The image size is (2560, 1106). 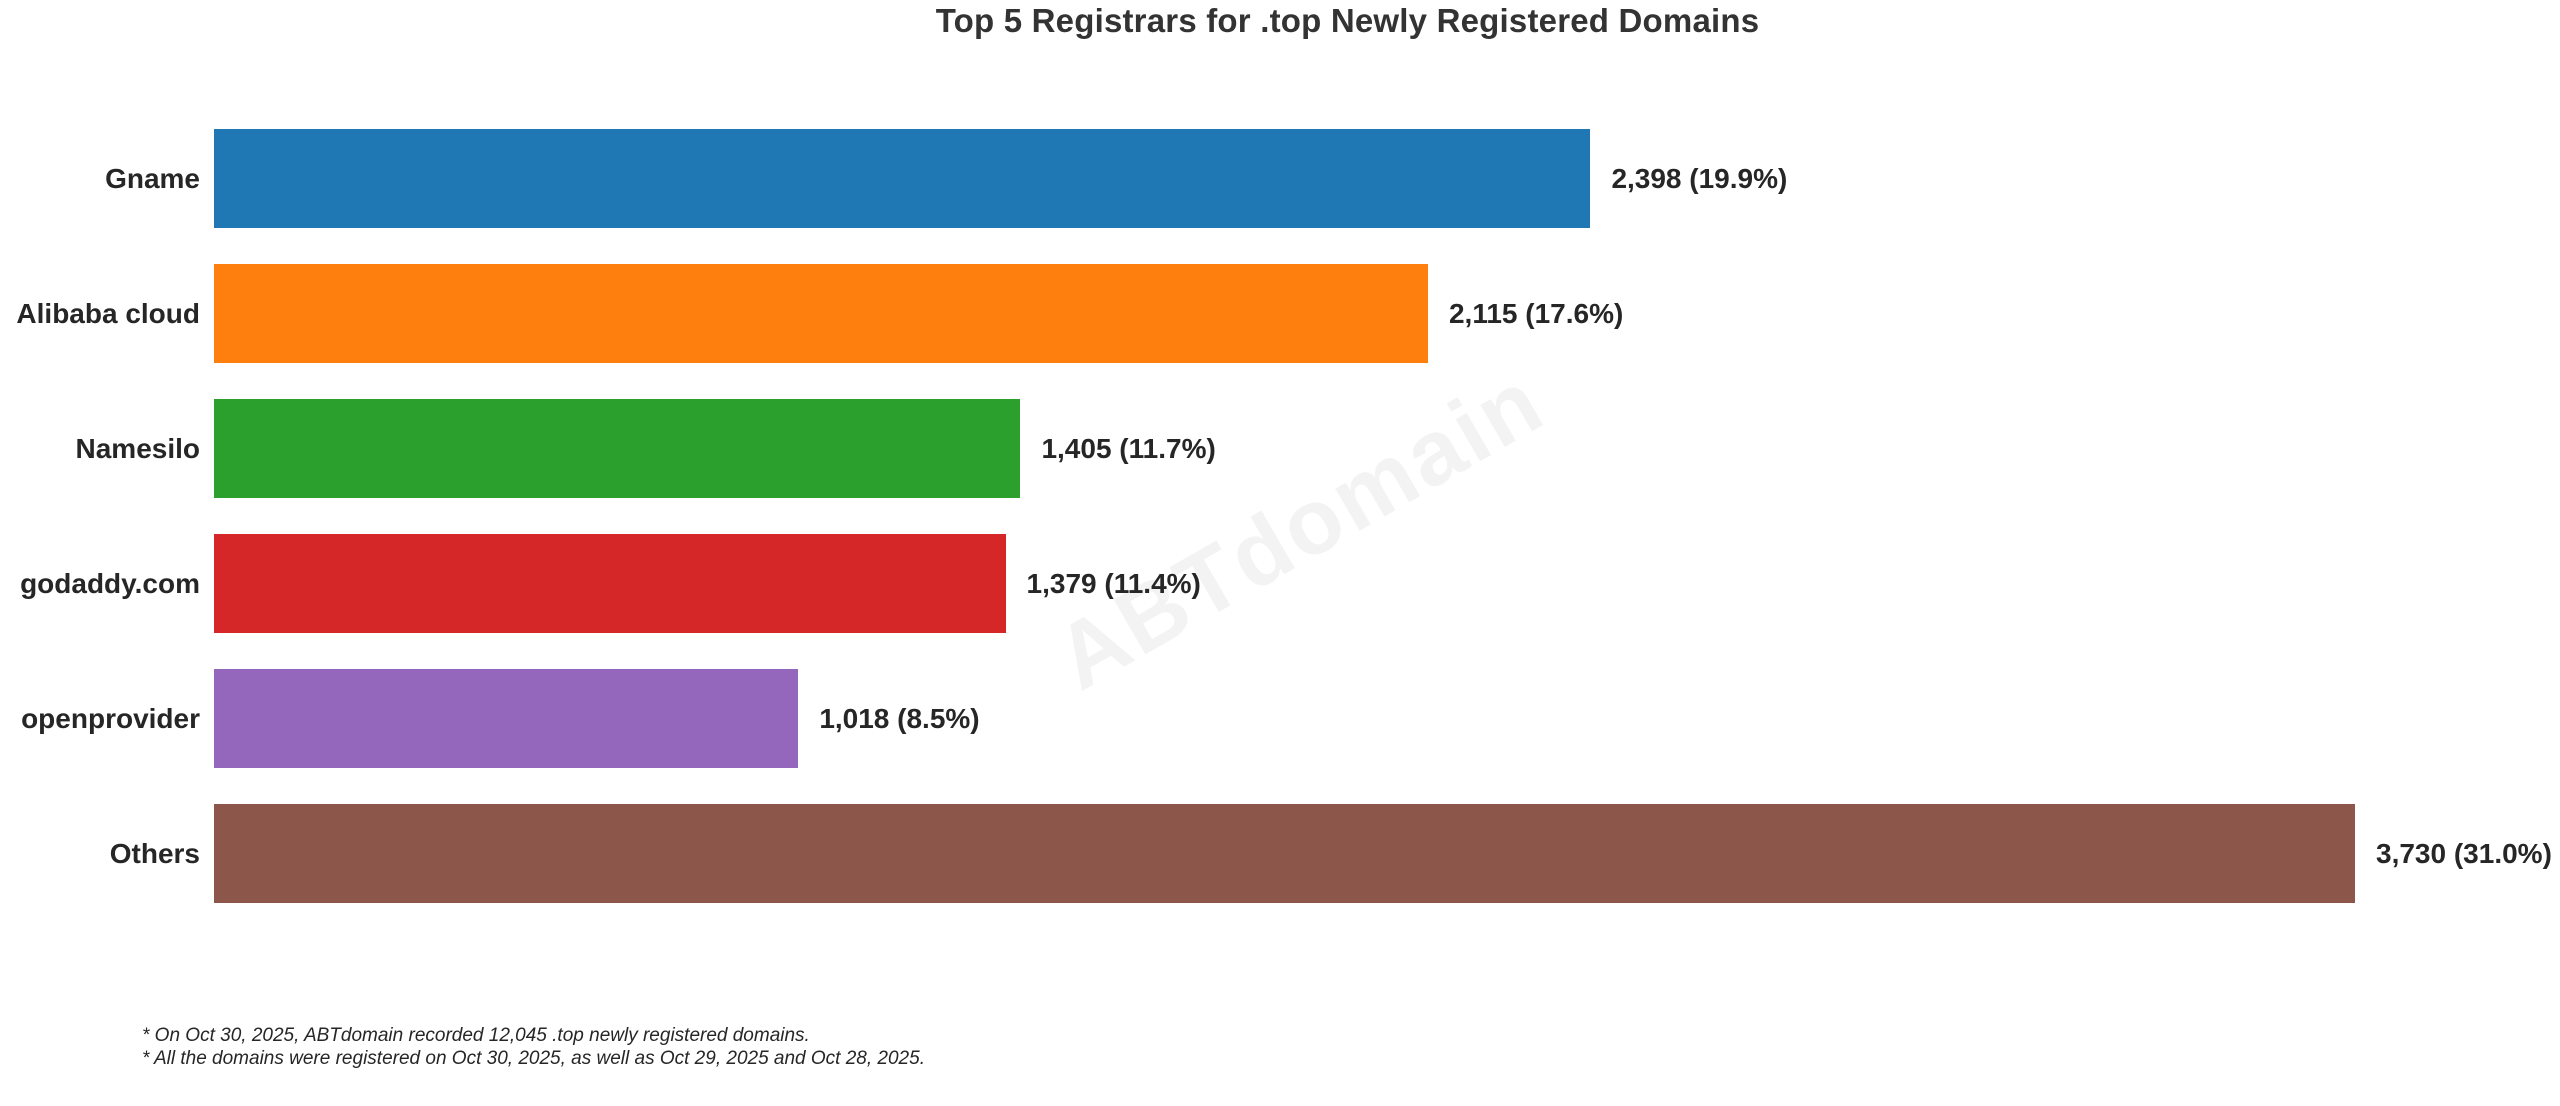 I want to click on bar-row-godaddy: godaddy.com 1,379 (11.4%), so click(x=1280, y=583).